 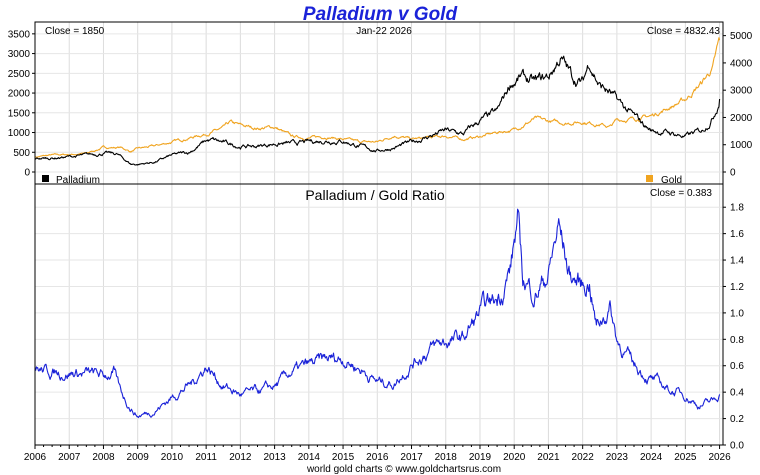 I want to click on right-tick-label: 2000, so click(x=741, y=118).